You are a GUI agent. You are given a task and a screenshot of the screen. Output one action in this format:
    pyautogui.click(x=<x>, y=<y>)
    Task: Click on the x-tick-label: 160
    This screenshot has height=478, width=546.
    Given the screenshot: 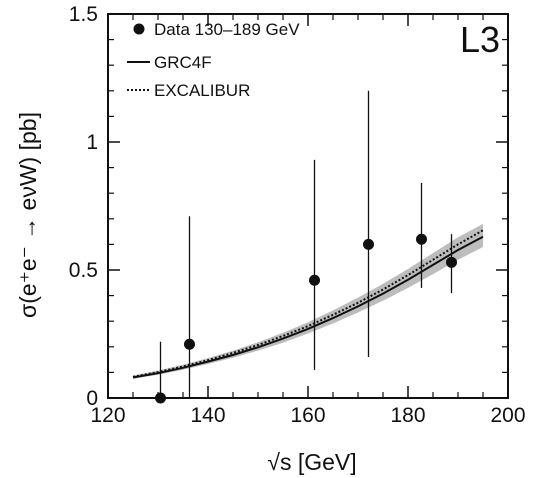 What is the action you would take?
    pyautogui.click(x=307, y=415)
    